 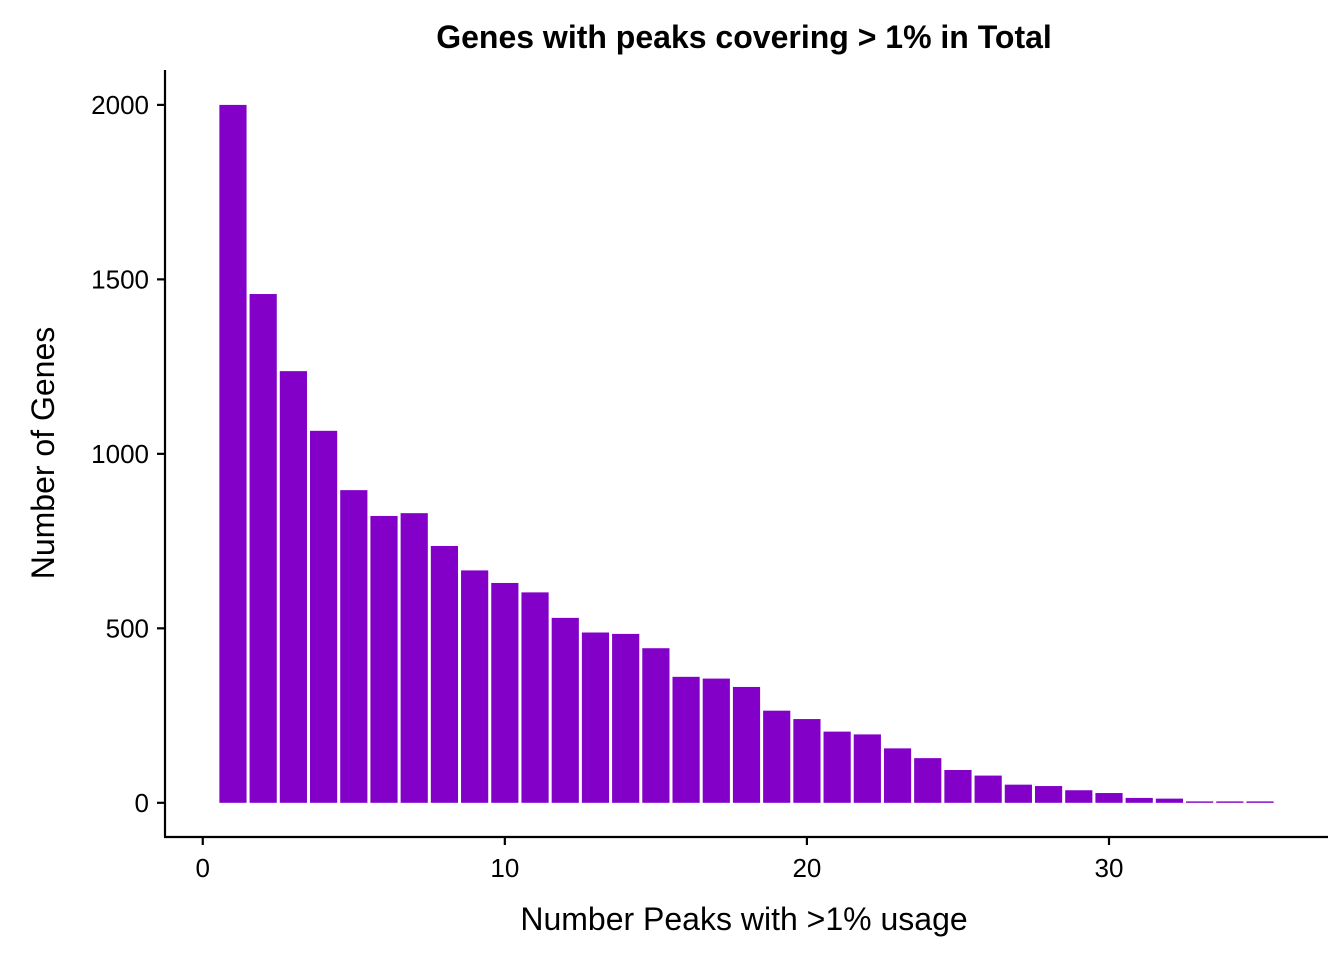 What do you see at coordinates (806, 868) in the screenshot?
I see `x-tick-label-20: 20` at bounding box center [806, 868].